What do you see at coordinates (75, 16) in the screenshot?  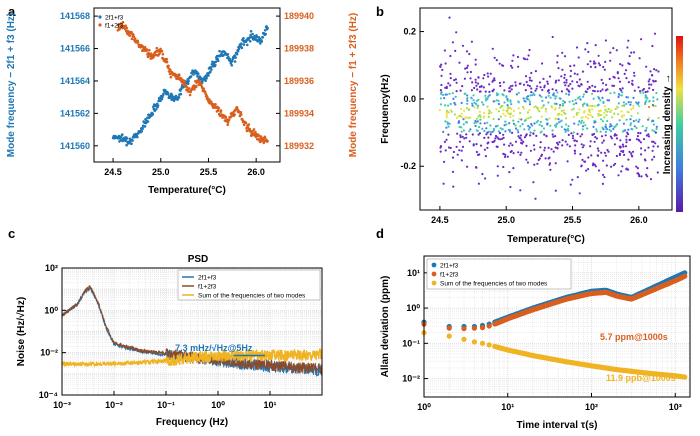 I see `y-left-tick-label: 141568` at bounding box center [75, 16].